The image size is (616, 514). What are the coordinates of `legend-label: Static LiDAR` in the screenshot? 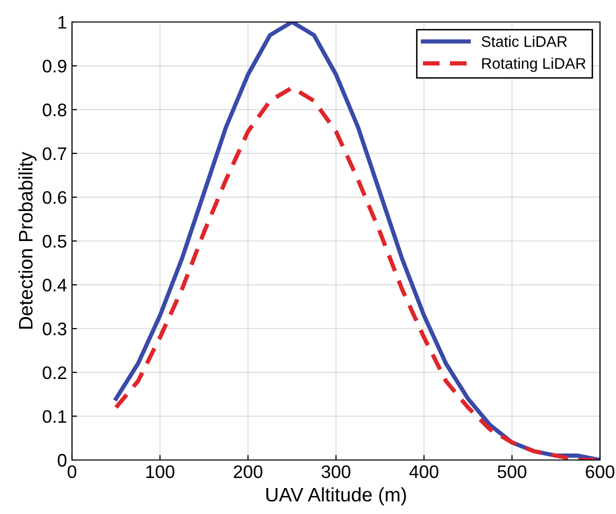 It's located at (524, 41).